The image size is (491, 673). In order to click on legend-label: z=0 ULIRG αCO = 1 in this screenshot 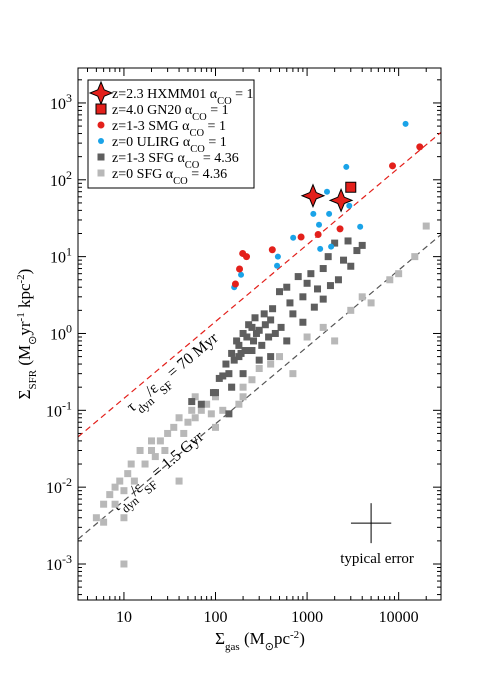, I will do `click(169, 145)`.